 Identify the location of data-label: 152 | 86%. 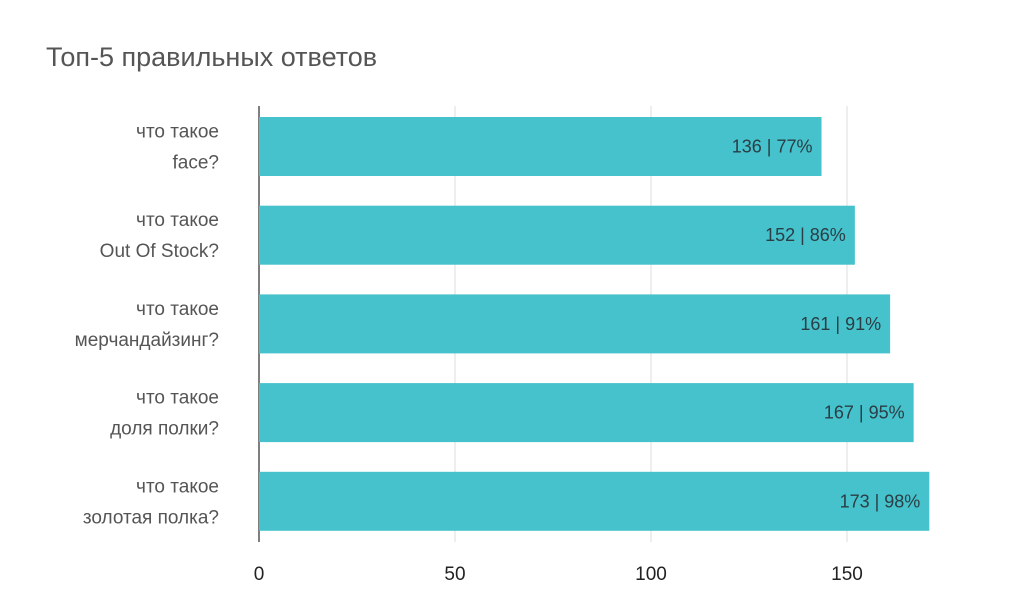
(805, 235).